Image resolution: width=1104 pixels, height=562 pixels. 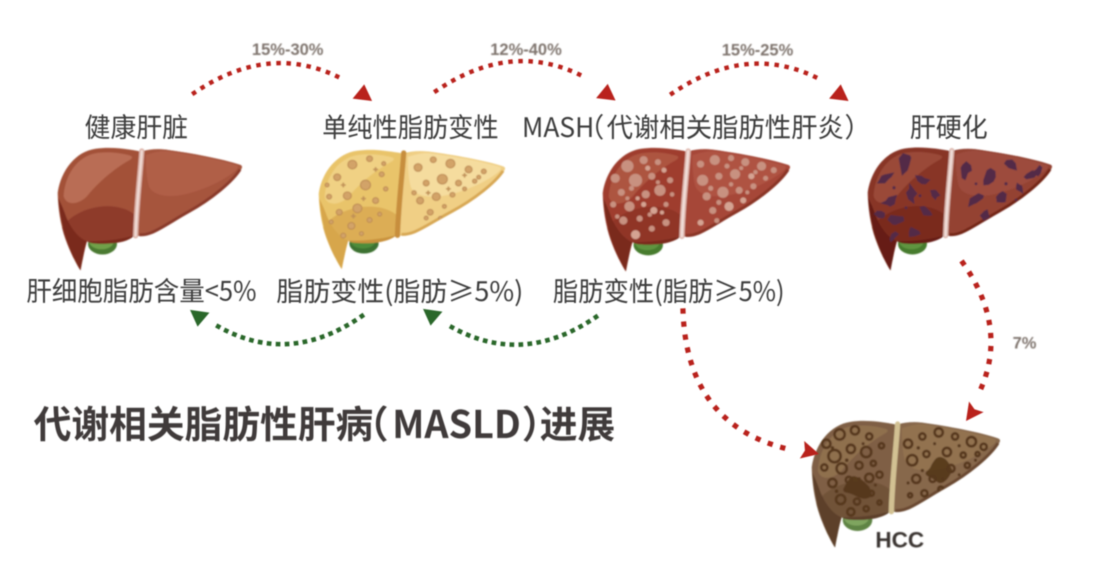 I want to click on svg-text: 12%-40%, so click(x=526, y=50).